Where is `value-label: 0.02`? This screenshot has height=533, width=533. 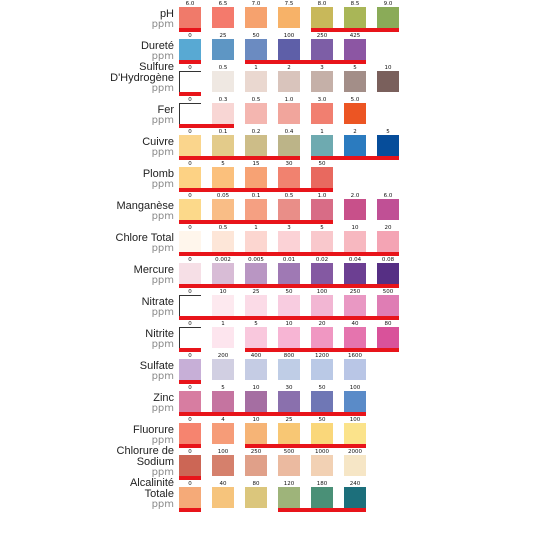
value-label: 0.02 is located at coordinates (322, 260).